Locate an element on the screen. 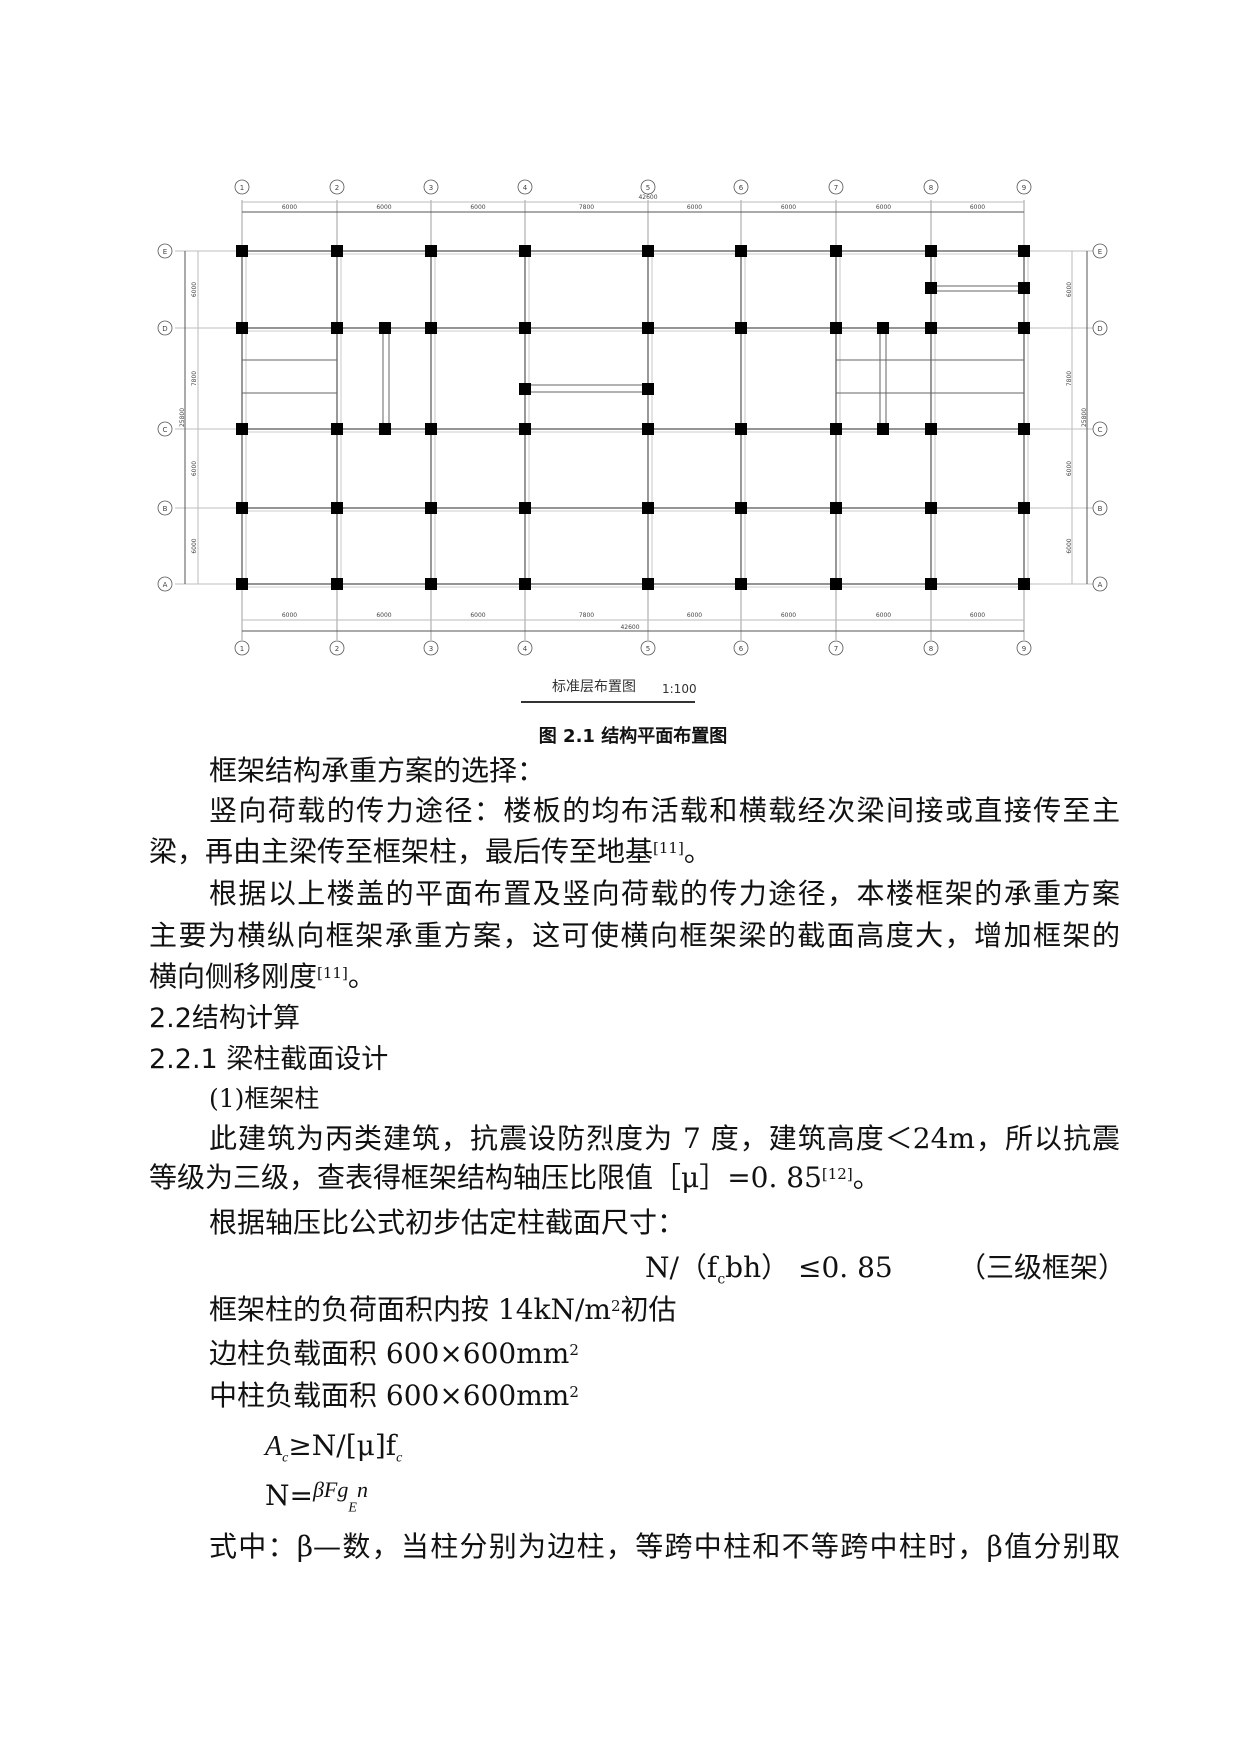 This screenshot has width=1240, height=1754. axis-label: 8 is located at coordinates (931, 188).